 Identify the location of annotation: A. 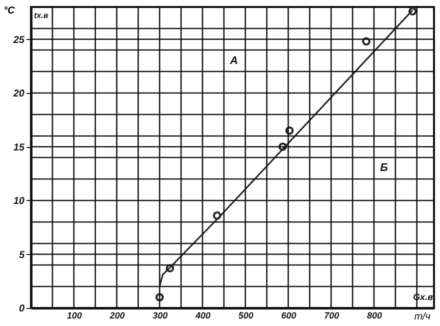
(233, 61).